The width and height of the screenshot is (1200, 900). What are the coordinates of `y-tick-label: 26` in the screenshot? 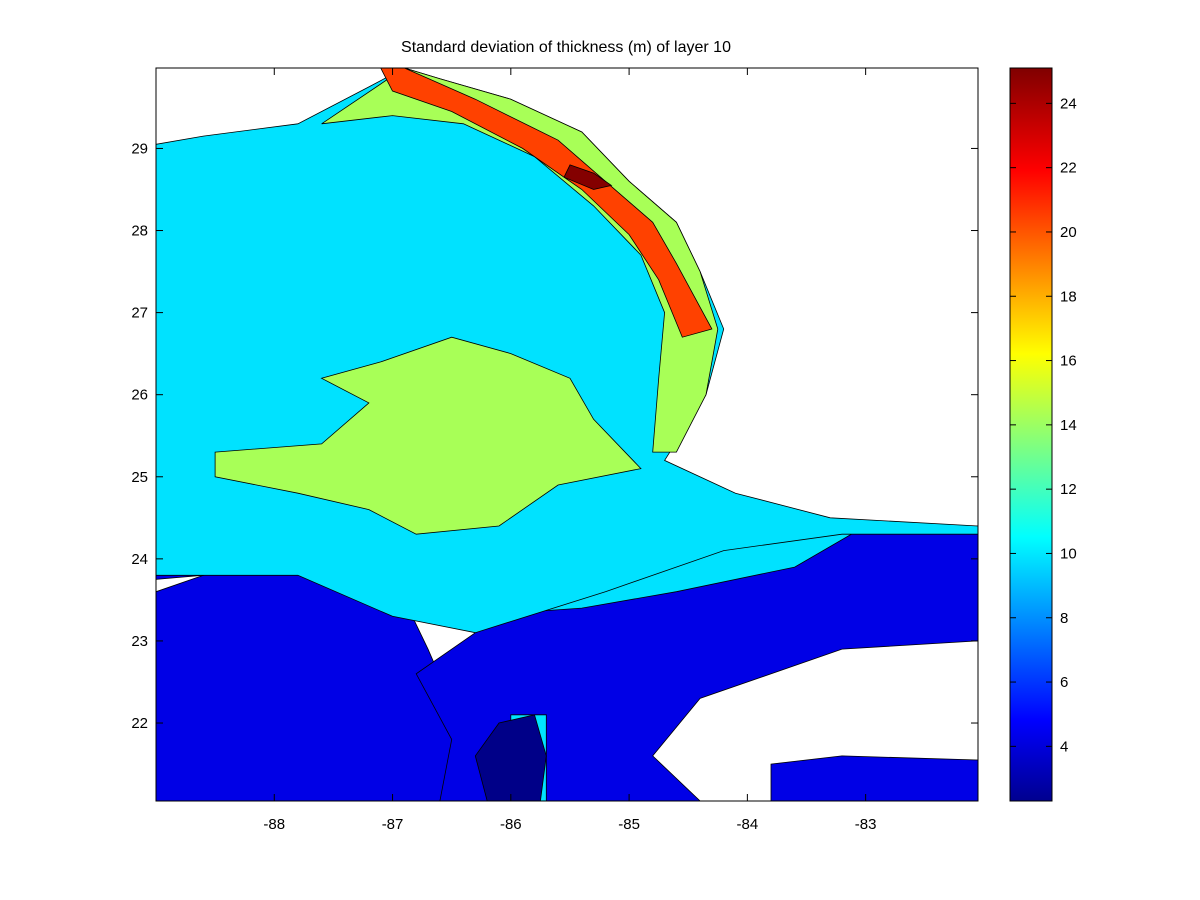 It's located at (139, 395).